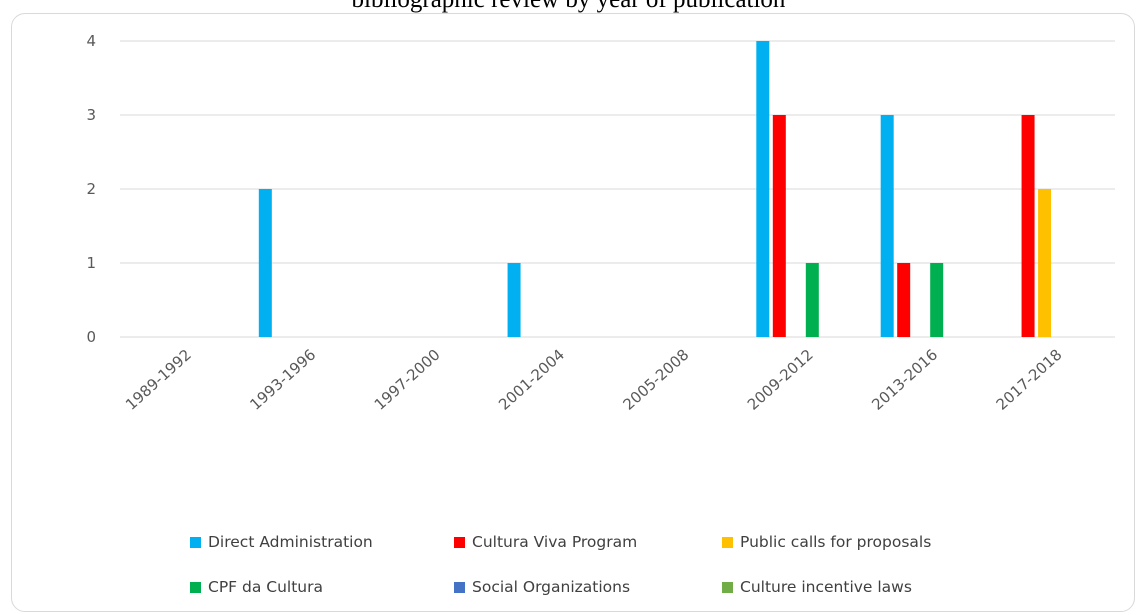 This screenshot has height=615, width=1137. Describe the element at coordinates (780, 380) in the screenshot. I see `x-tick-label: 2009-2012` at that location.